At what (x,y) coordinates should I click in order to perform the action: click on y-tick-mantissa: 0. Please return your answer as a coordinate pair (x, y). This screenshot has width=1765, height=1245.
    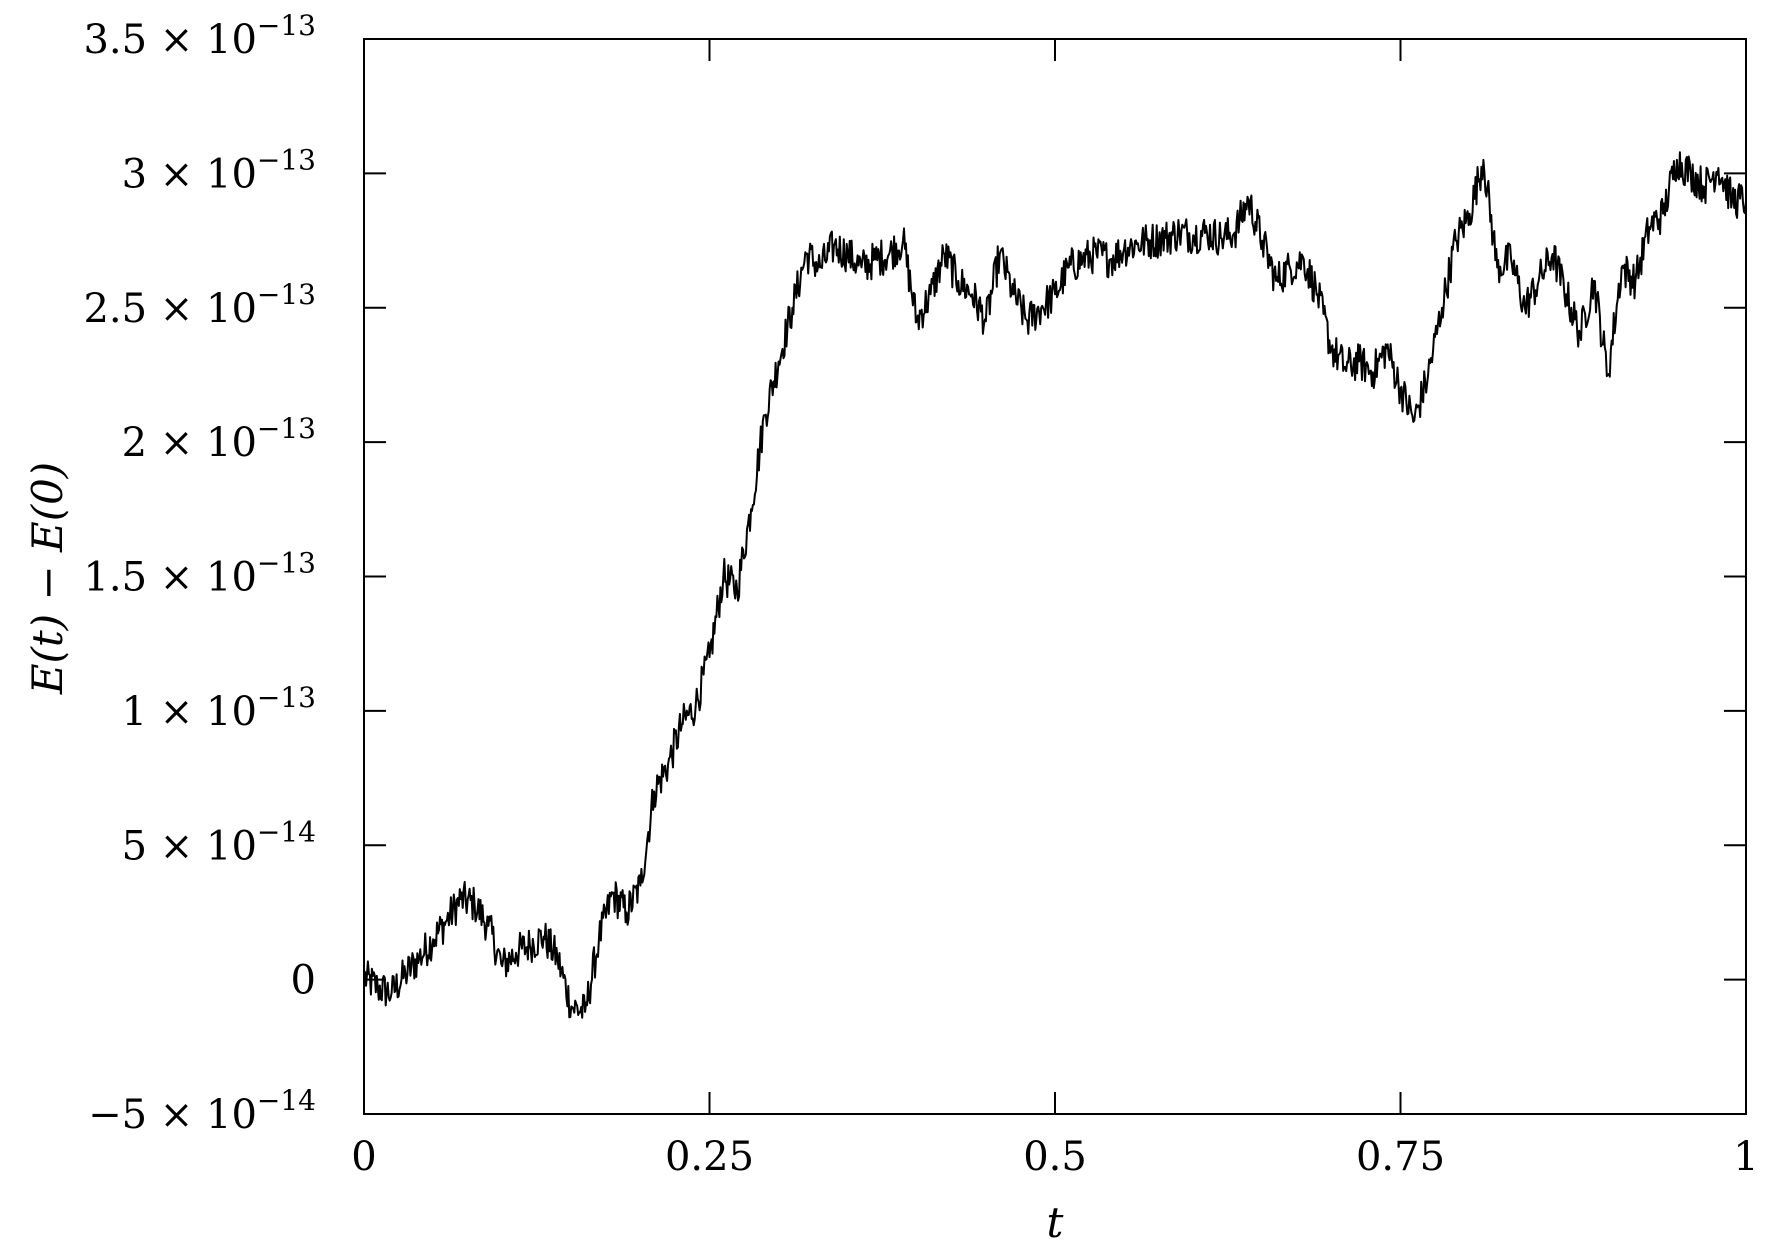
    Looking at the image, I should click on (303, 981).